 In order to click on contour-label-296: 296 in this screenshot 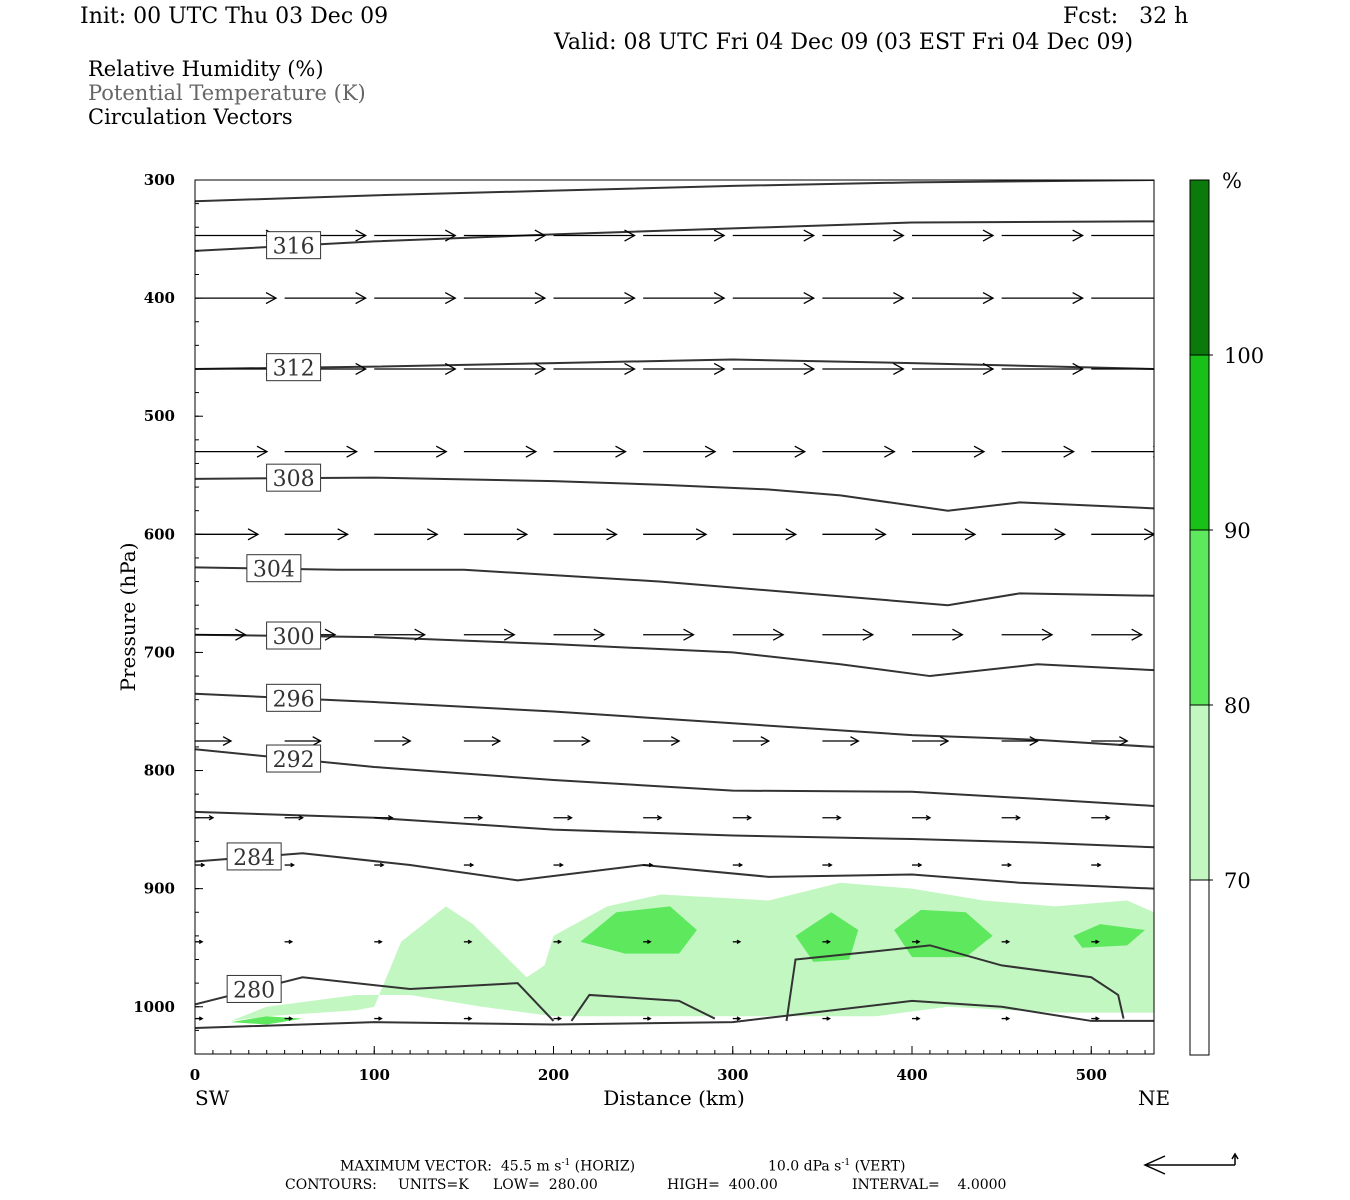, I will do `click(294, 697)`.